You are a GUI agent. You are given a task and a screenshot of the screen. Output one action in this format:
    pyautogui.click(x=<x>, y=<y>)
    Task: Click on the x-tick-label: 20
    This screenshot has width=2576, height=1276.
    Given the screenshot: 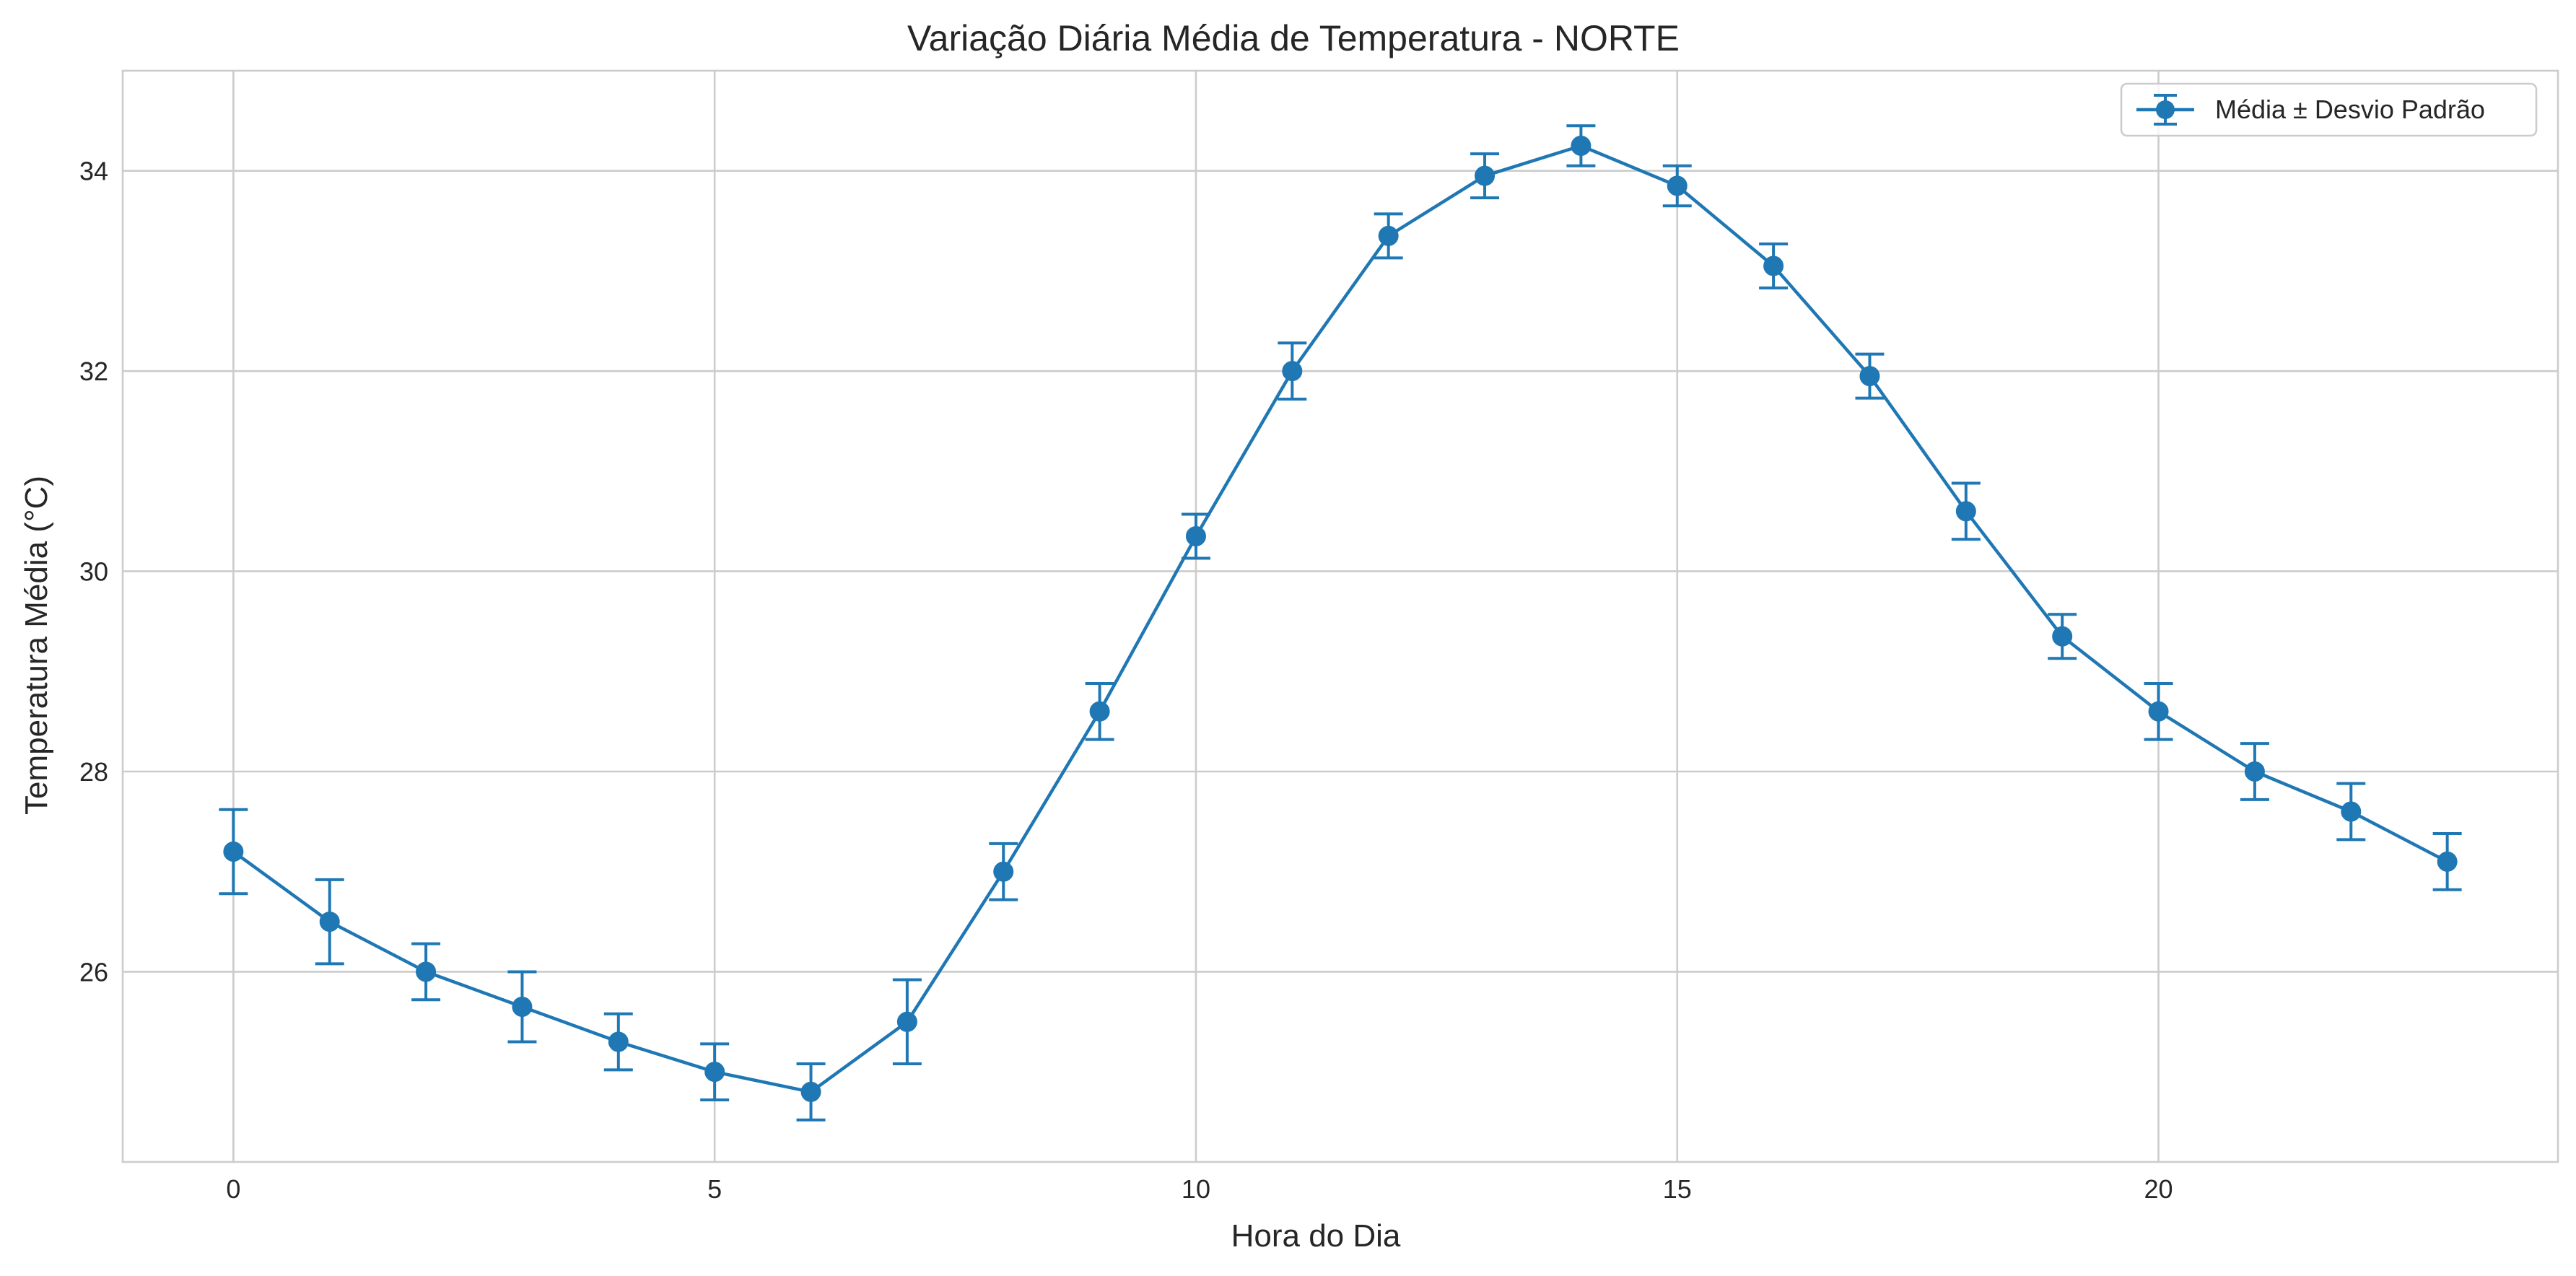 What is the action you would take?
    pyautogui.click(x=2158, y=1189)
    